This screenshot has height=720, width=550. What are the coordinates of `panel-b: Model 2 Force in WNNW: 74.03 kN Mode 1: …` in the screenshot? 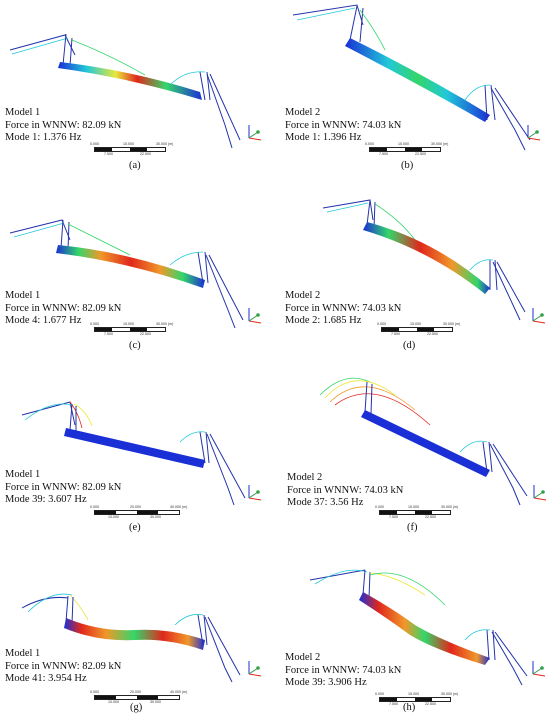 It's located at (412, 90).